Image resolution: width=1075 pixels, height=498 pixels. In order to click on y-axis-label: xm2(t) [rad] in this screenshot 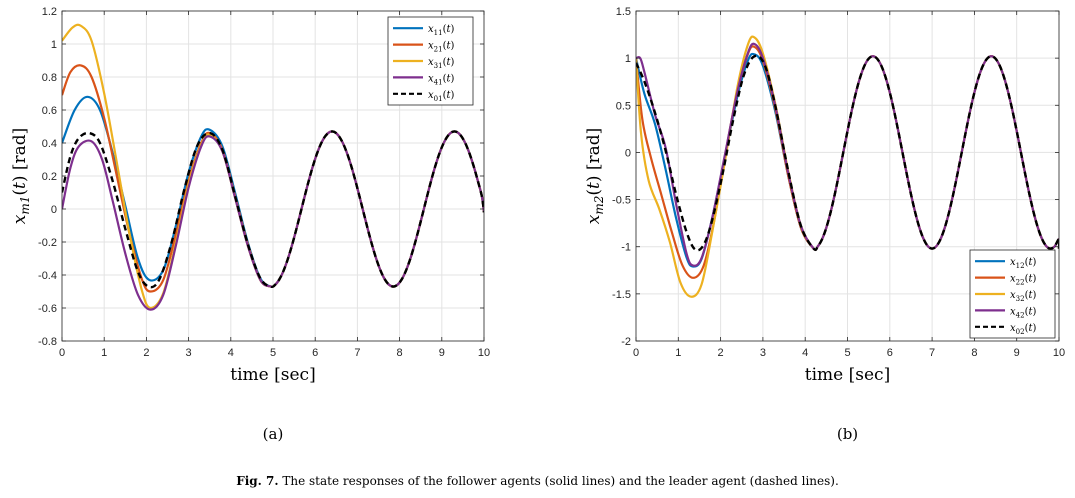, I will do `click(595, 176)`.